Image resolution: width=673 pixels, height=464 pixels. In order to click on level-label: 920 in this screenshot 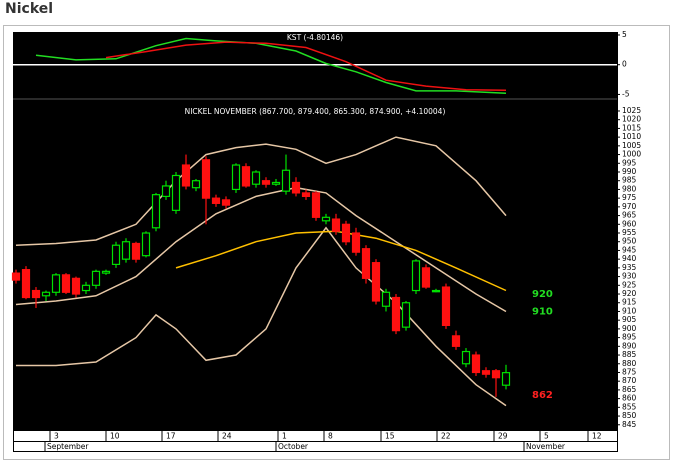, I will do `click(542, 294)`.